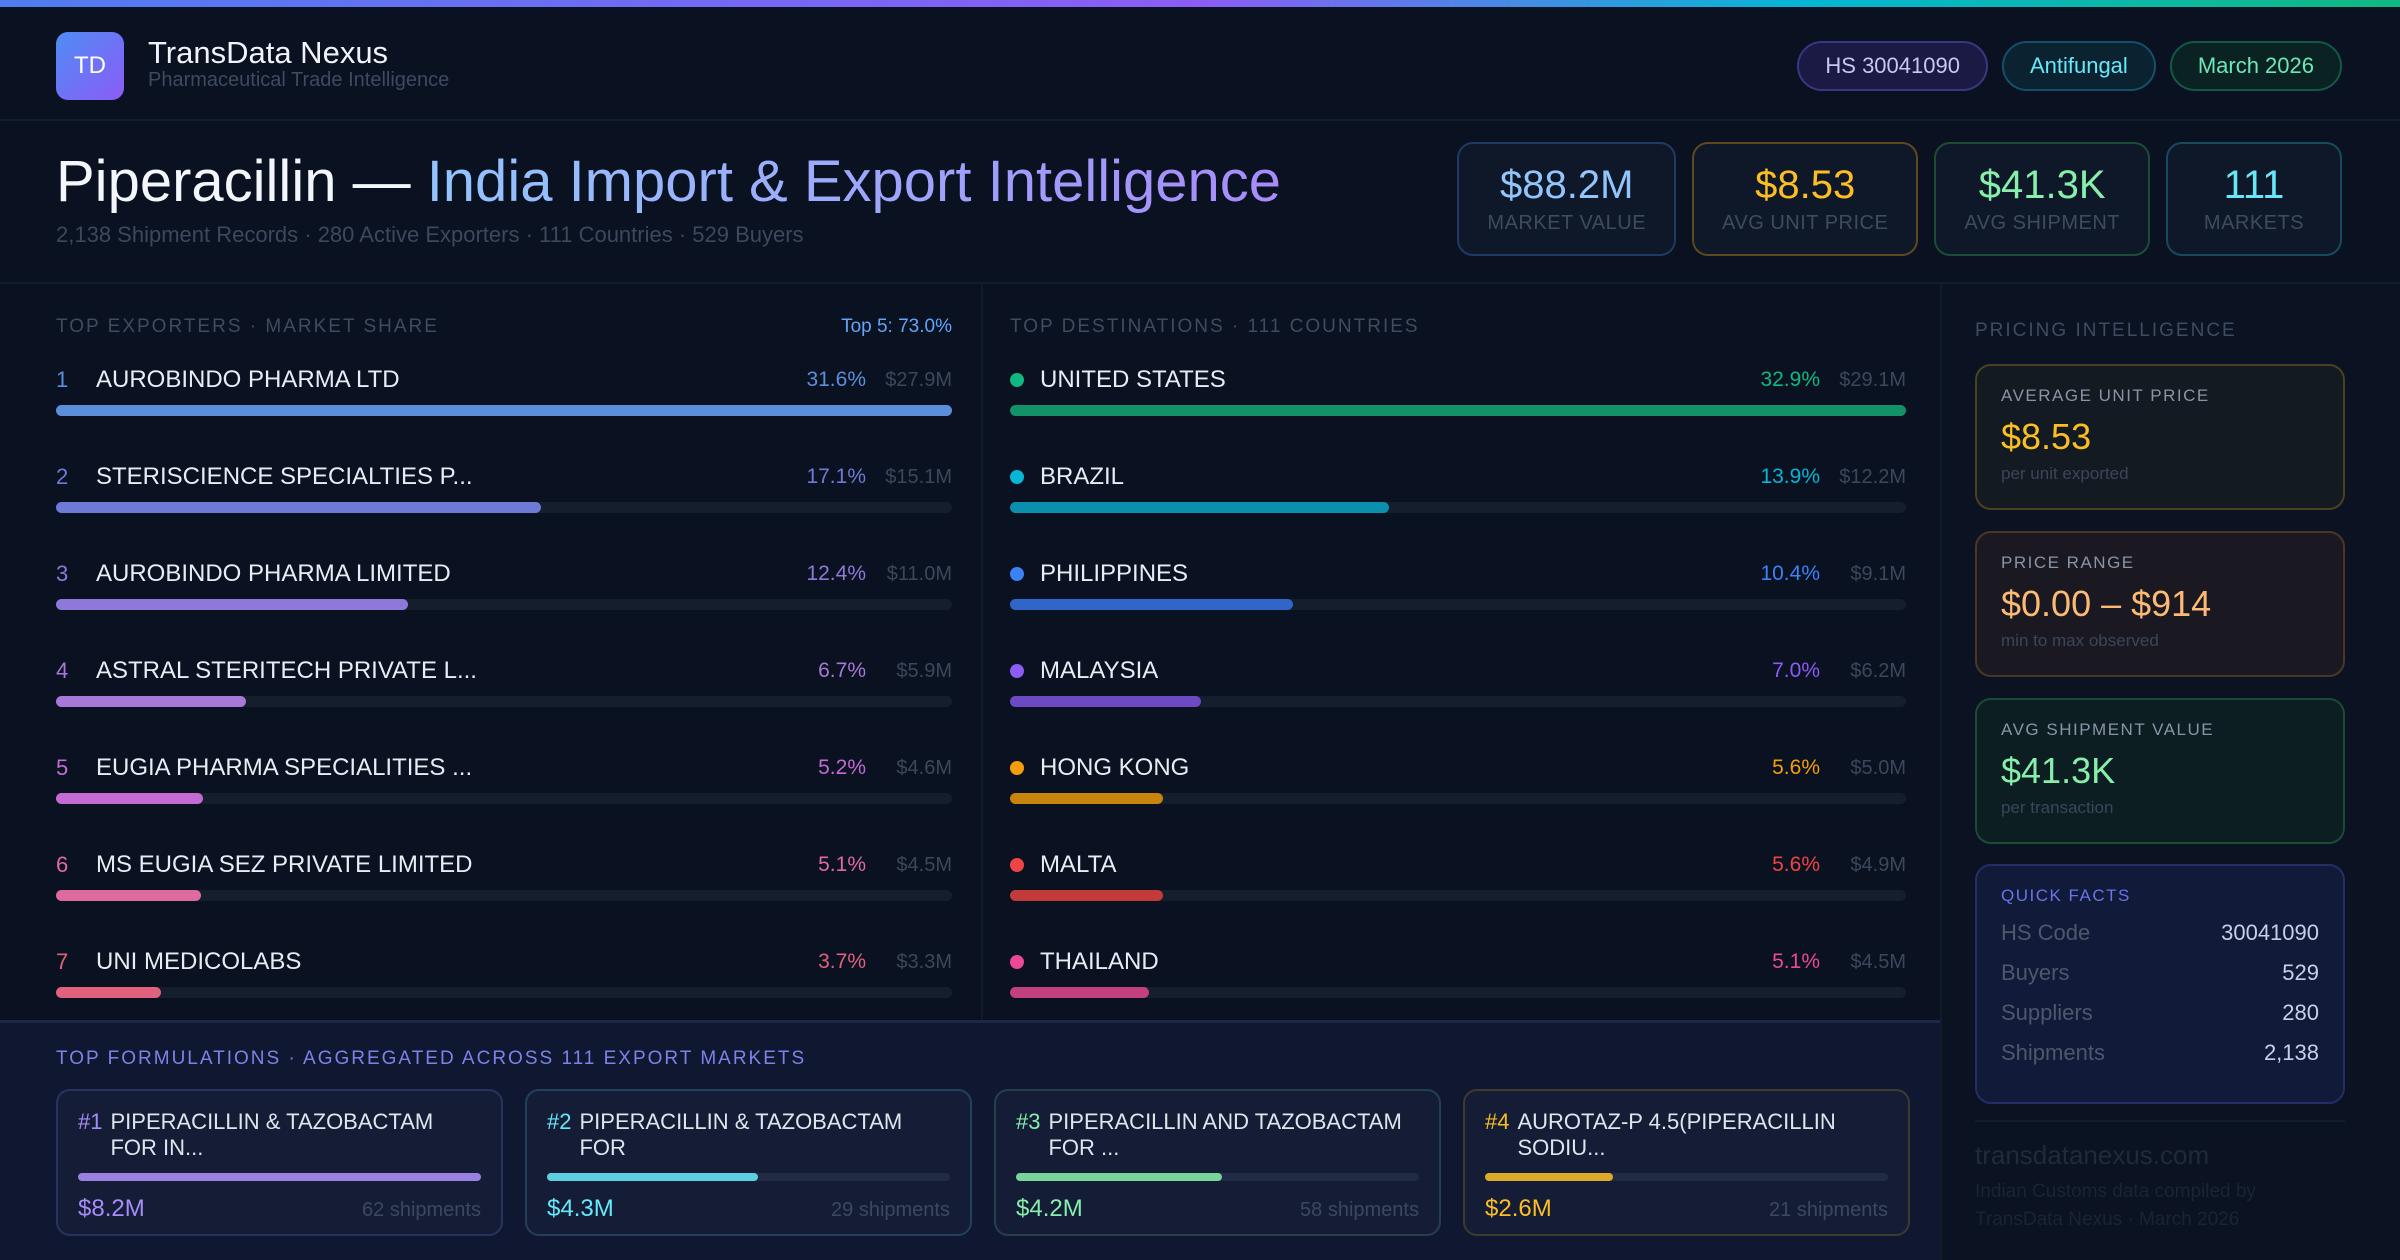 This screenshot has width=2400, height=1260. I want to click on share-percent: 17.1%, so click(836, 476).